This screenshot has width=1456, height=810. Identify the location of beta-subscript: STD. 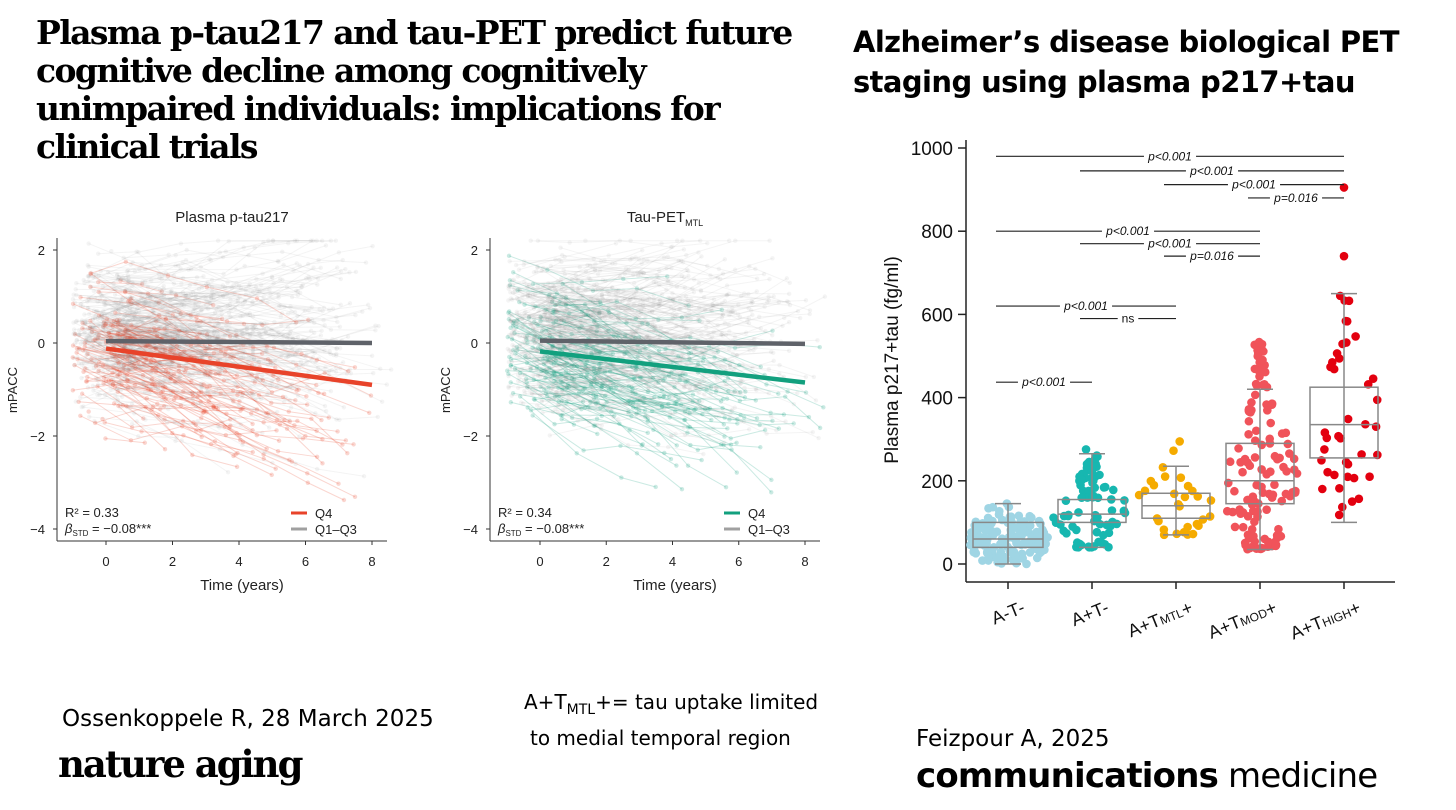
(80, 533).